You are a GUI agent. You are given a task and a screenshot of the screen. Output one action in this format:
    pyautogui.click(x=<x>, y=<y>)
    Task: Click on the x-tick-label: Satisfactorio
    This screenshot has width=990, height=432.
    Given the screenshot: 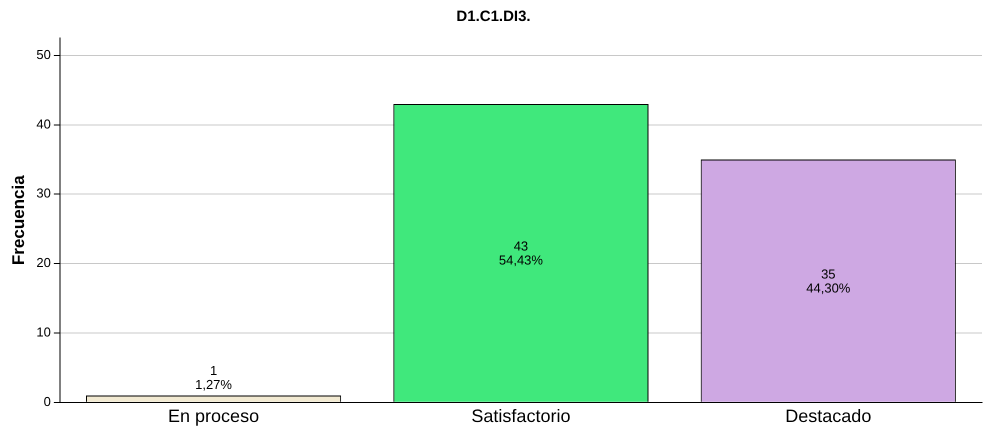 What is the action you would take?
    pyautogui.click(x=520, y=416)
    